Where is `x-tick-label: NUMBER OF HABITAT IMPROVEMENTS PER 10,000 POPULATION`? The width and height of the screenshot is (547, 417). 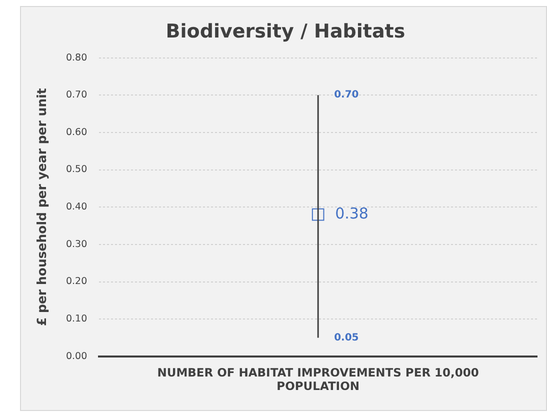 x-tick-label: NUMBER OF HABITAT IMPROVEMENTS PER 10,000 POPULATION is located at coordinates (318, 379).